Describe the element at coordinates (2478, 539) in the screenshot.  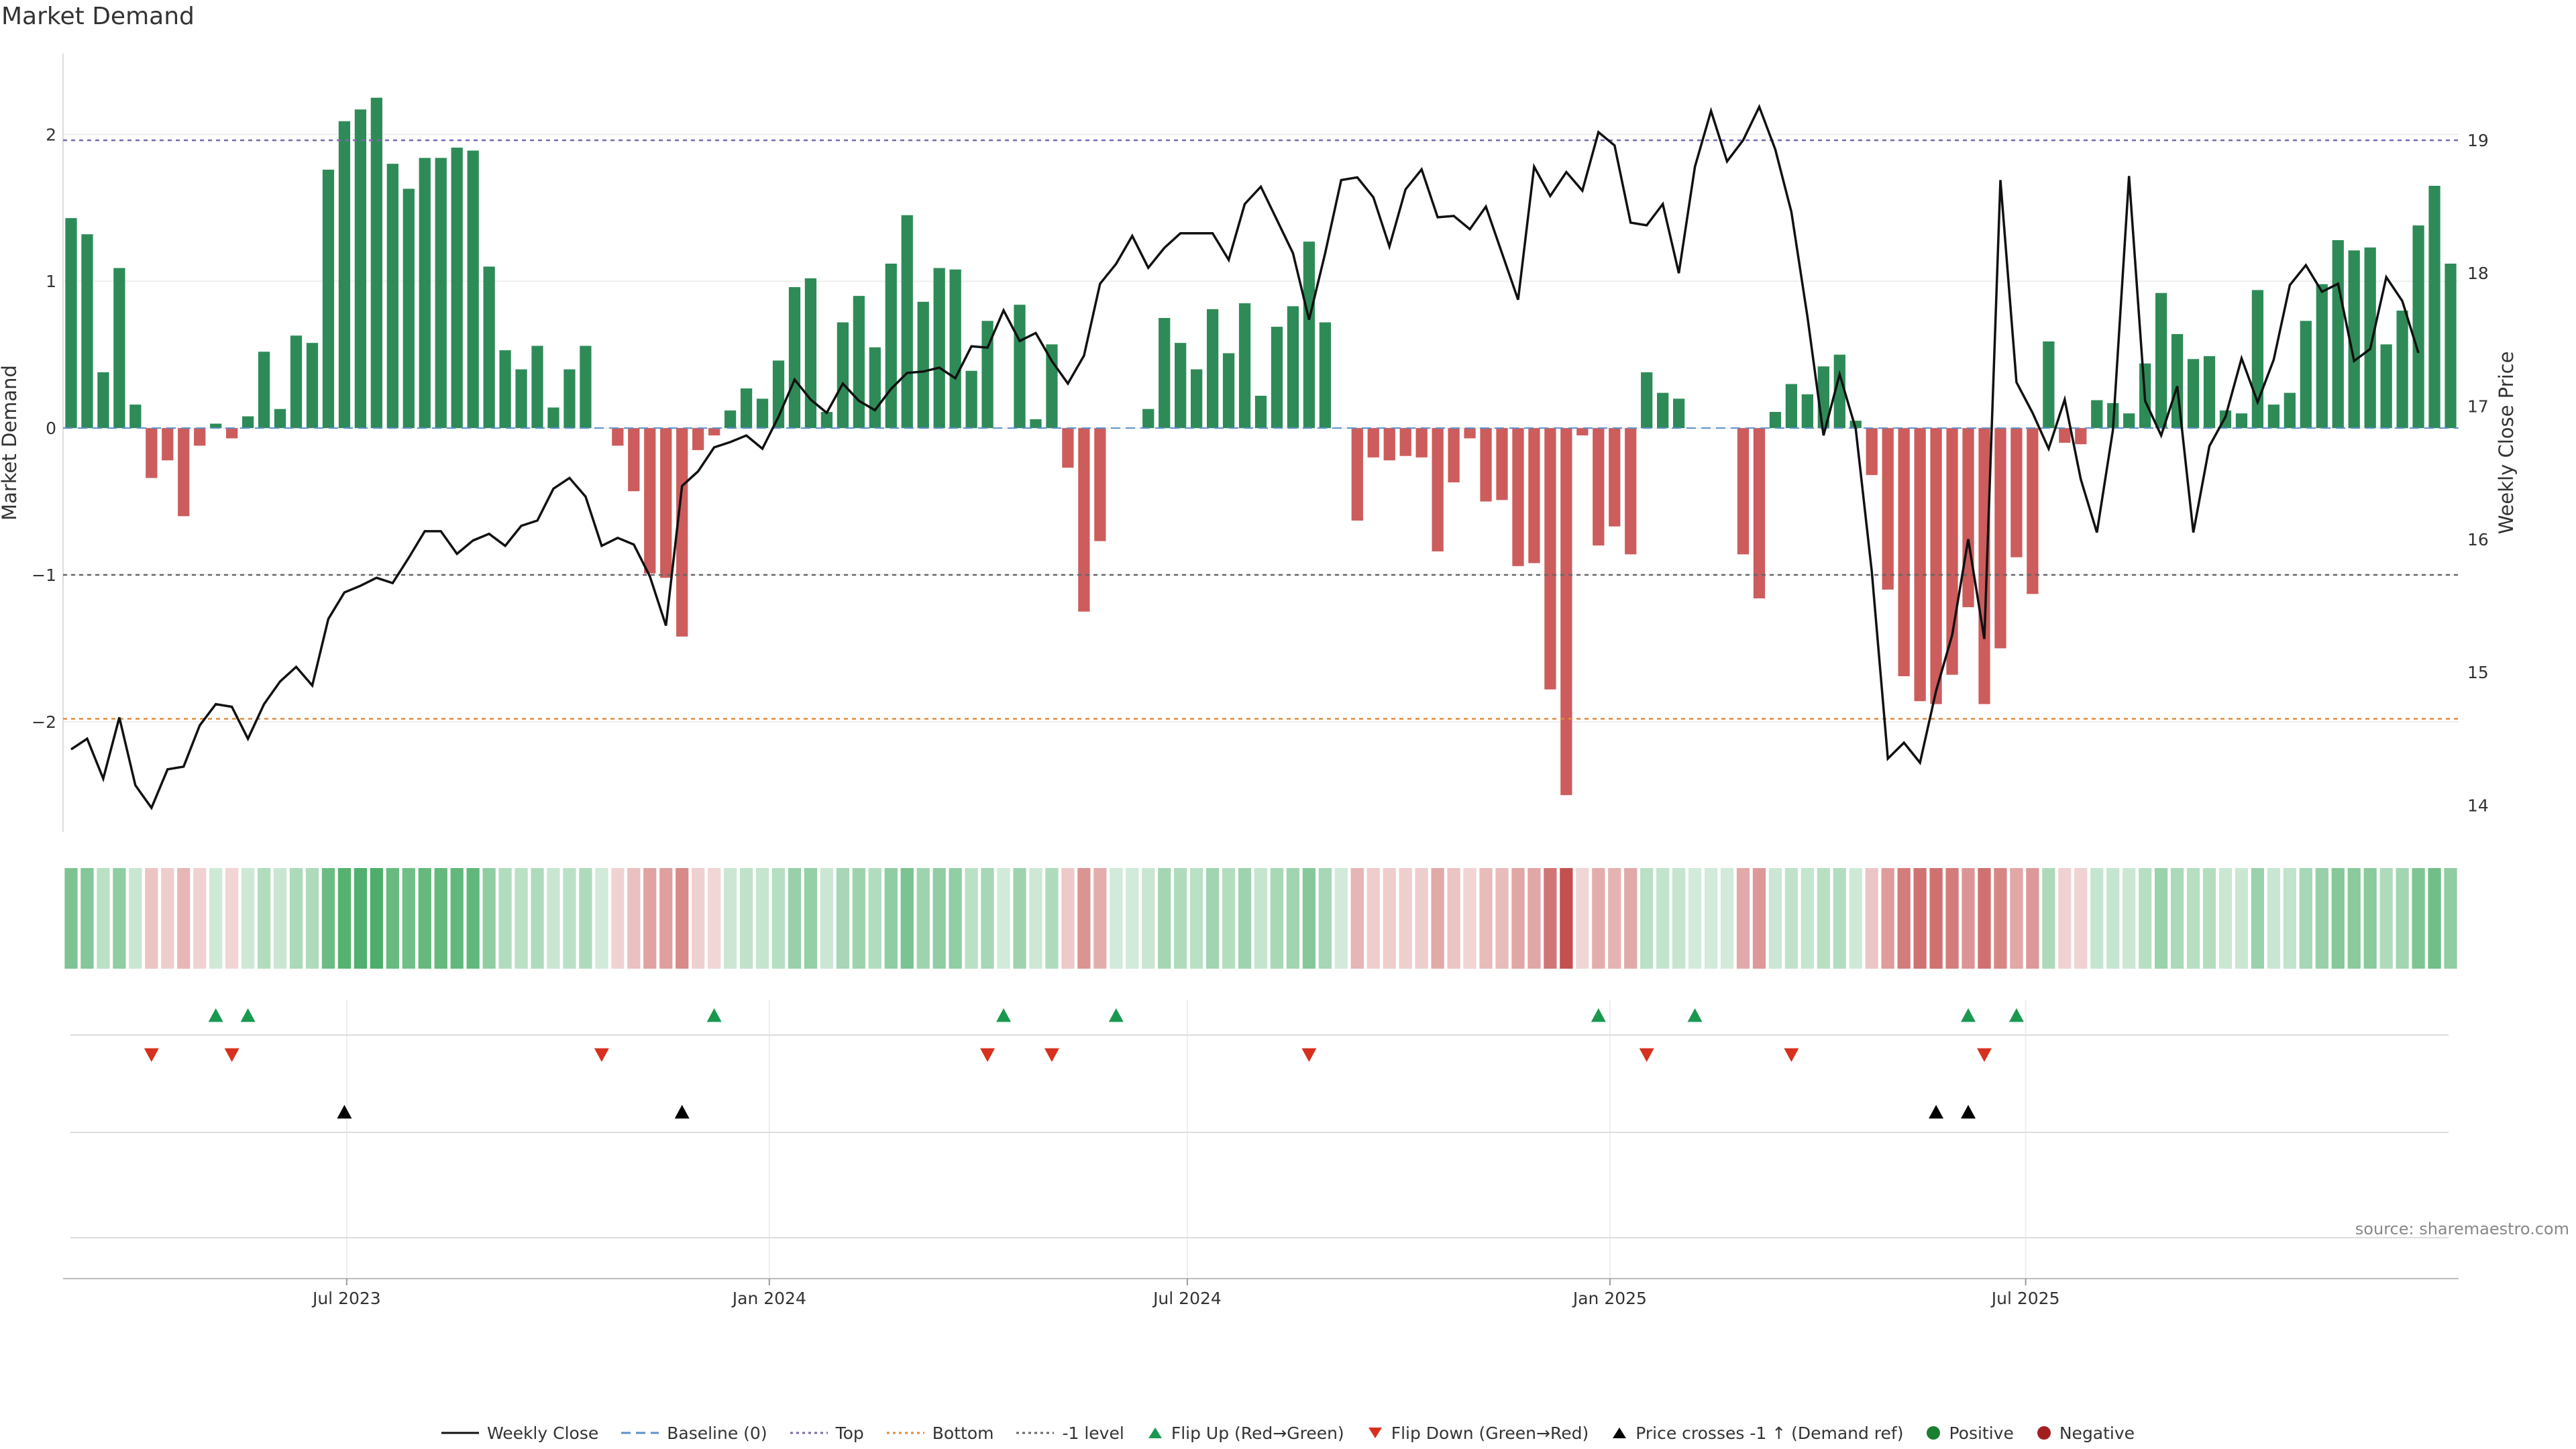
I see `y2-tick-label: 16` at that location.